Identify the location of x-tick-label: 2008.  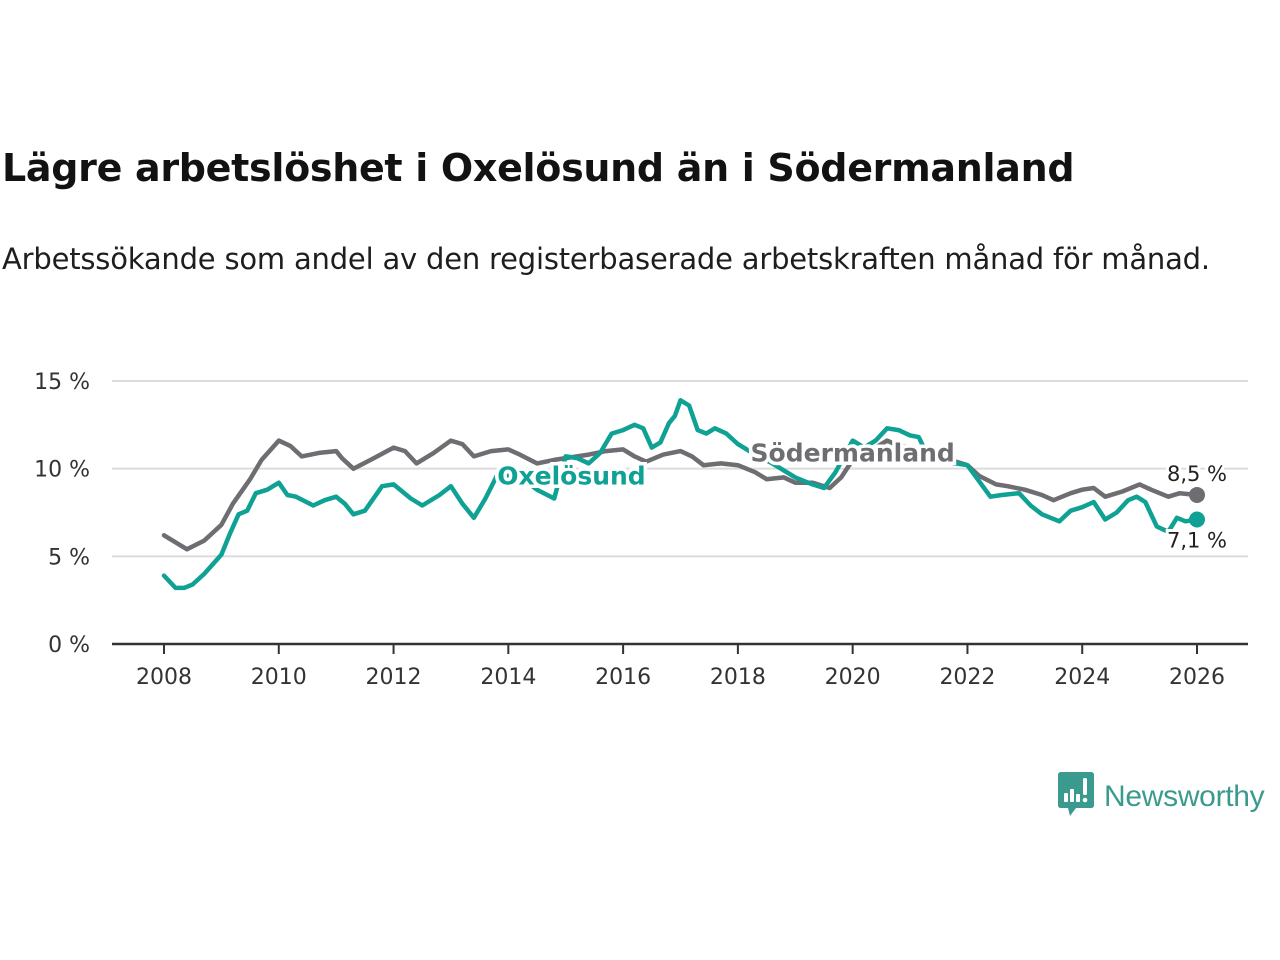
(164, 677).